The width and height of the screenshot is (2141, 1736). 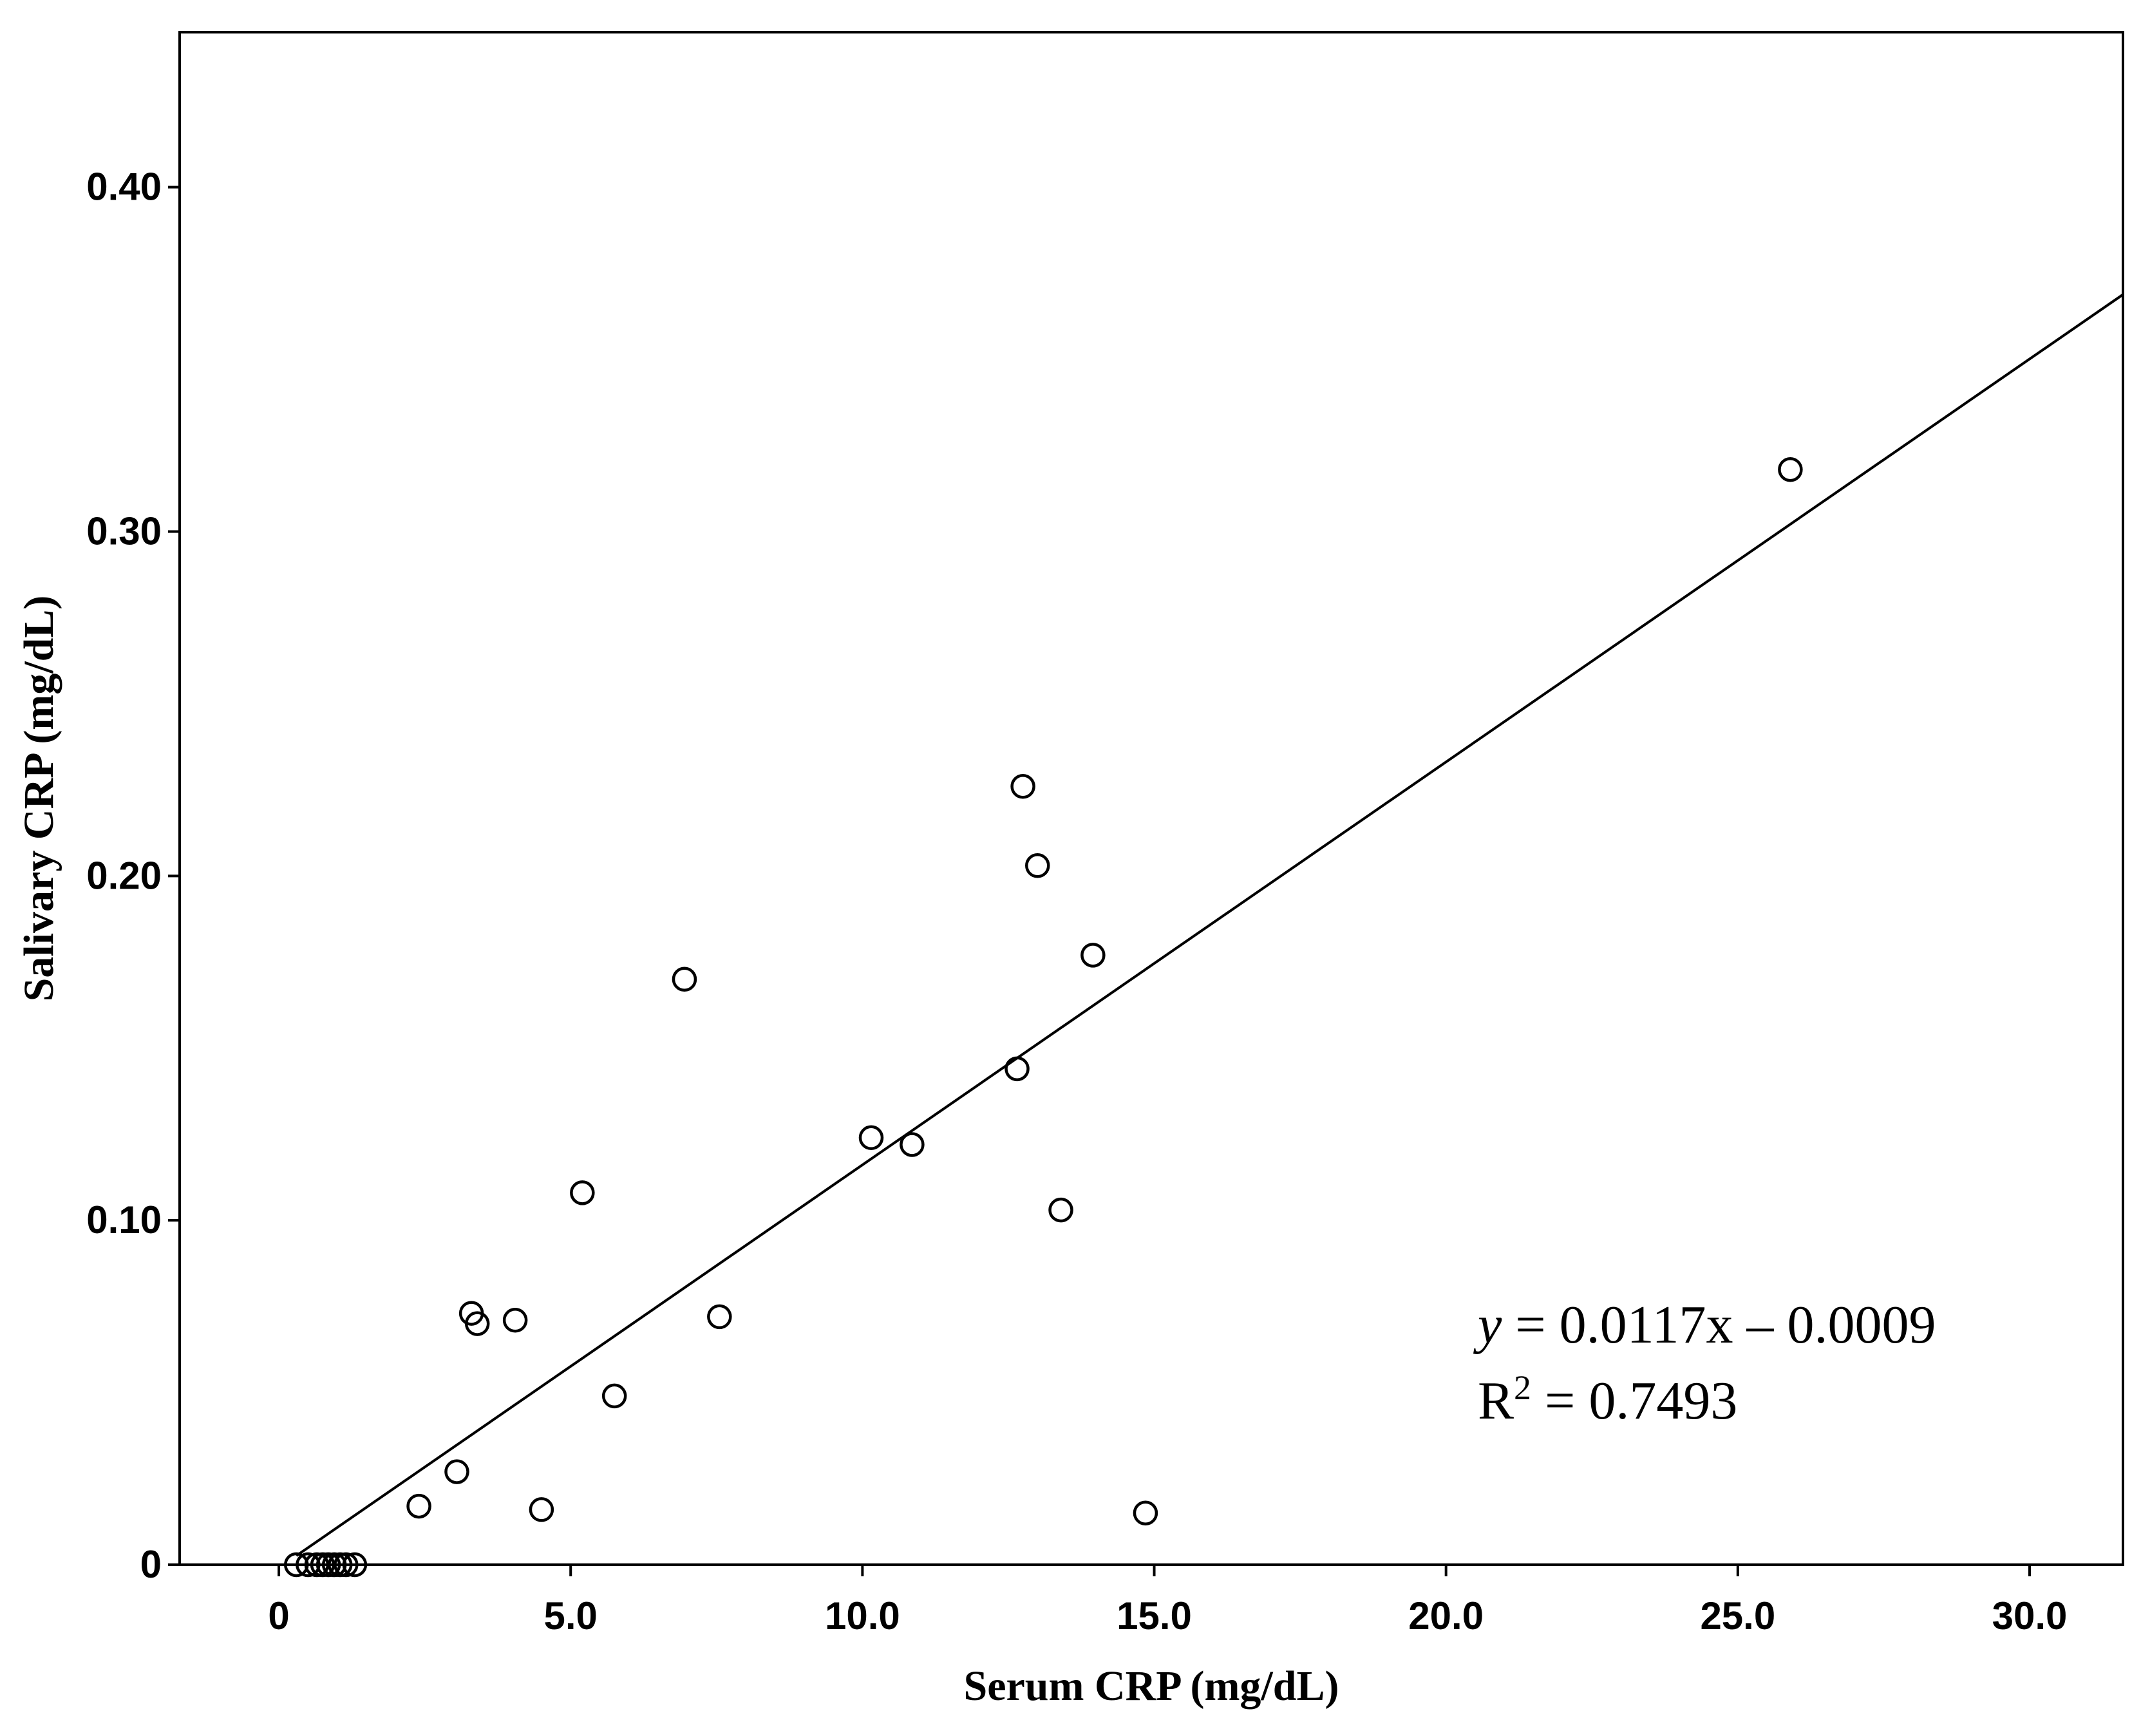 I want to click on equation-y-var: y, so click(x=1487, y=1325).